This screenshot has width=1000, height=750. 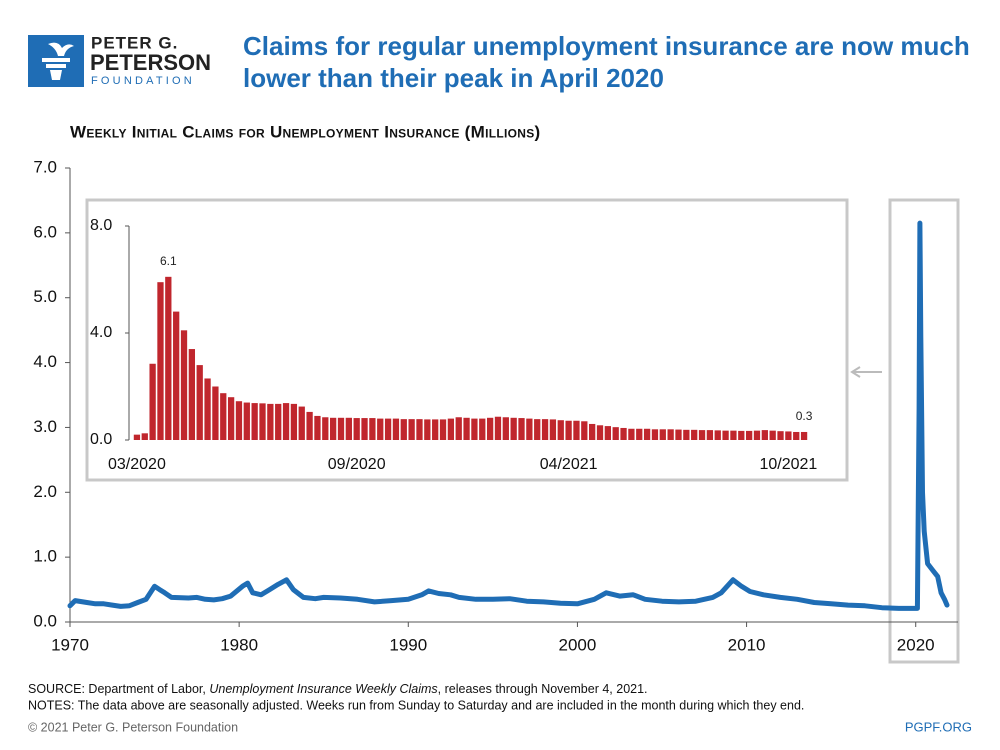 What do you see at coordinates (747, 644) in the screenshot?
I see `x-tick-label: 2010` at bounding box center [747, 644].